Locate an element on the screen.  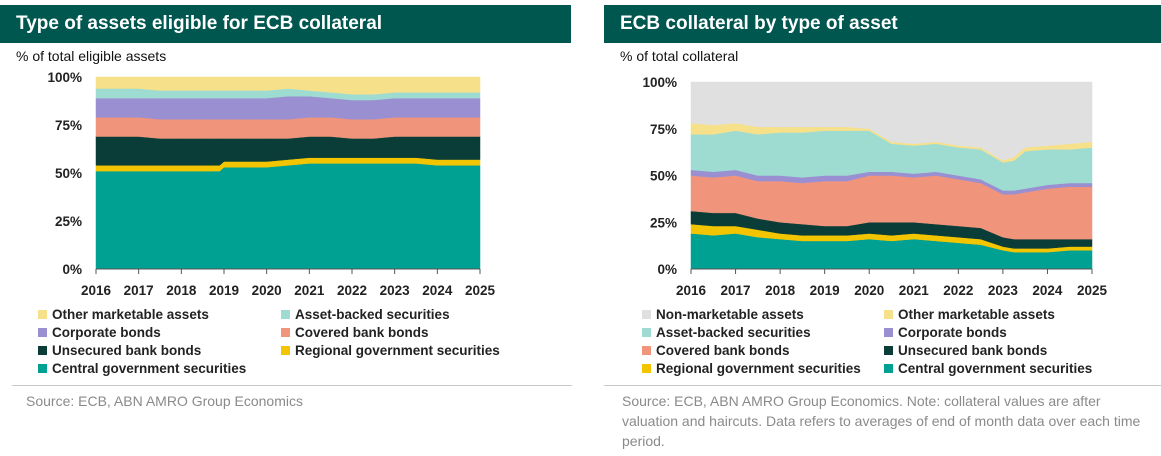
right-legend-item-regional-government-securities: Regional government securities is located at coordinates (751, 369).